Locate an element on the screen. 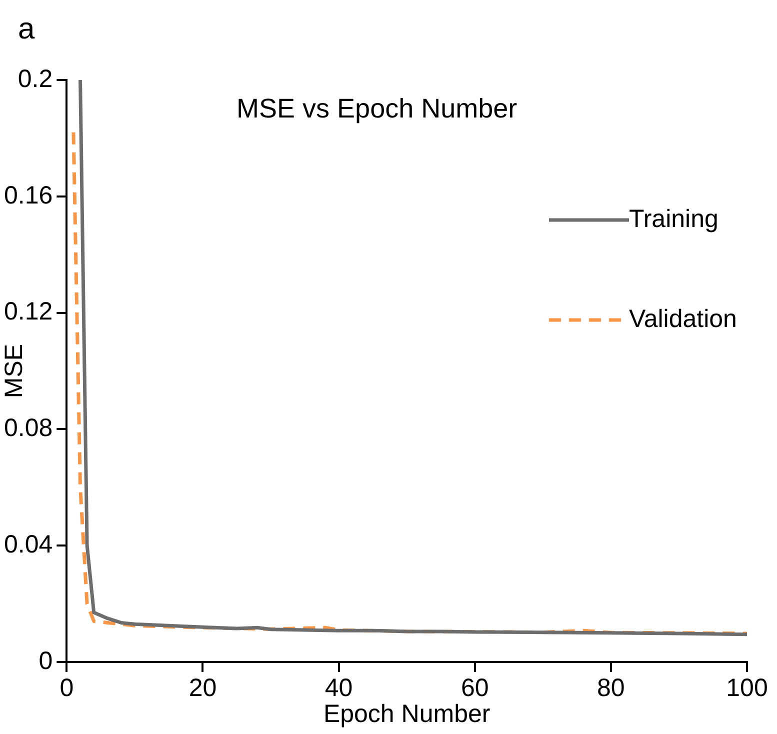 This screenshot has height=734, width=777. y-tick-label: 0.04 is located at coordinates (28, 544).